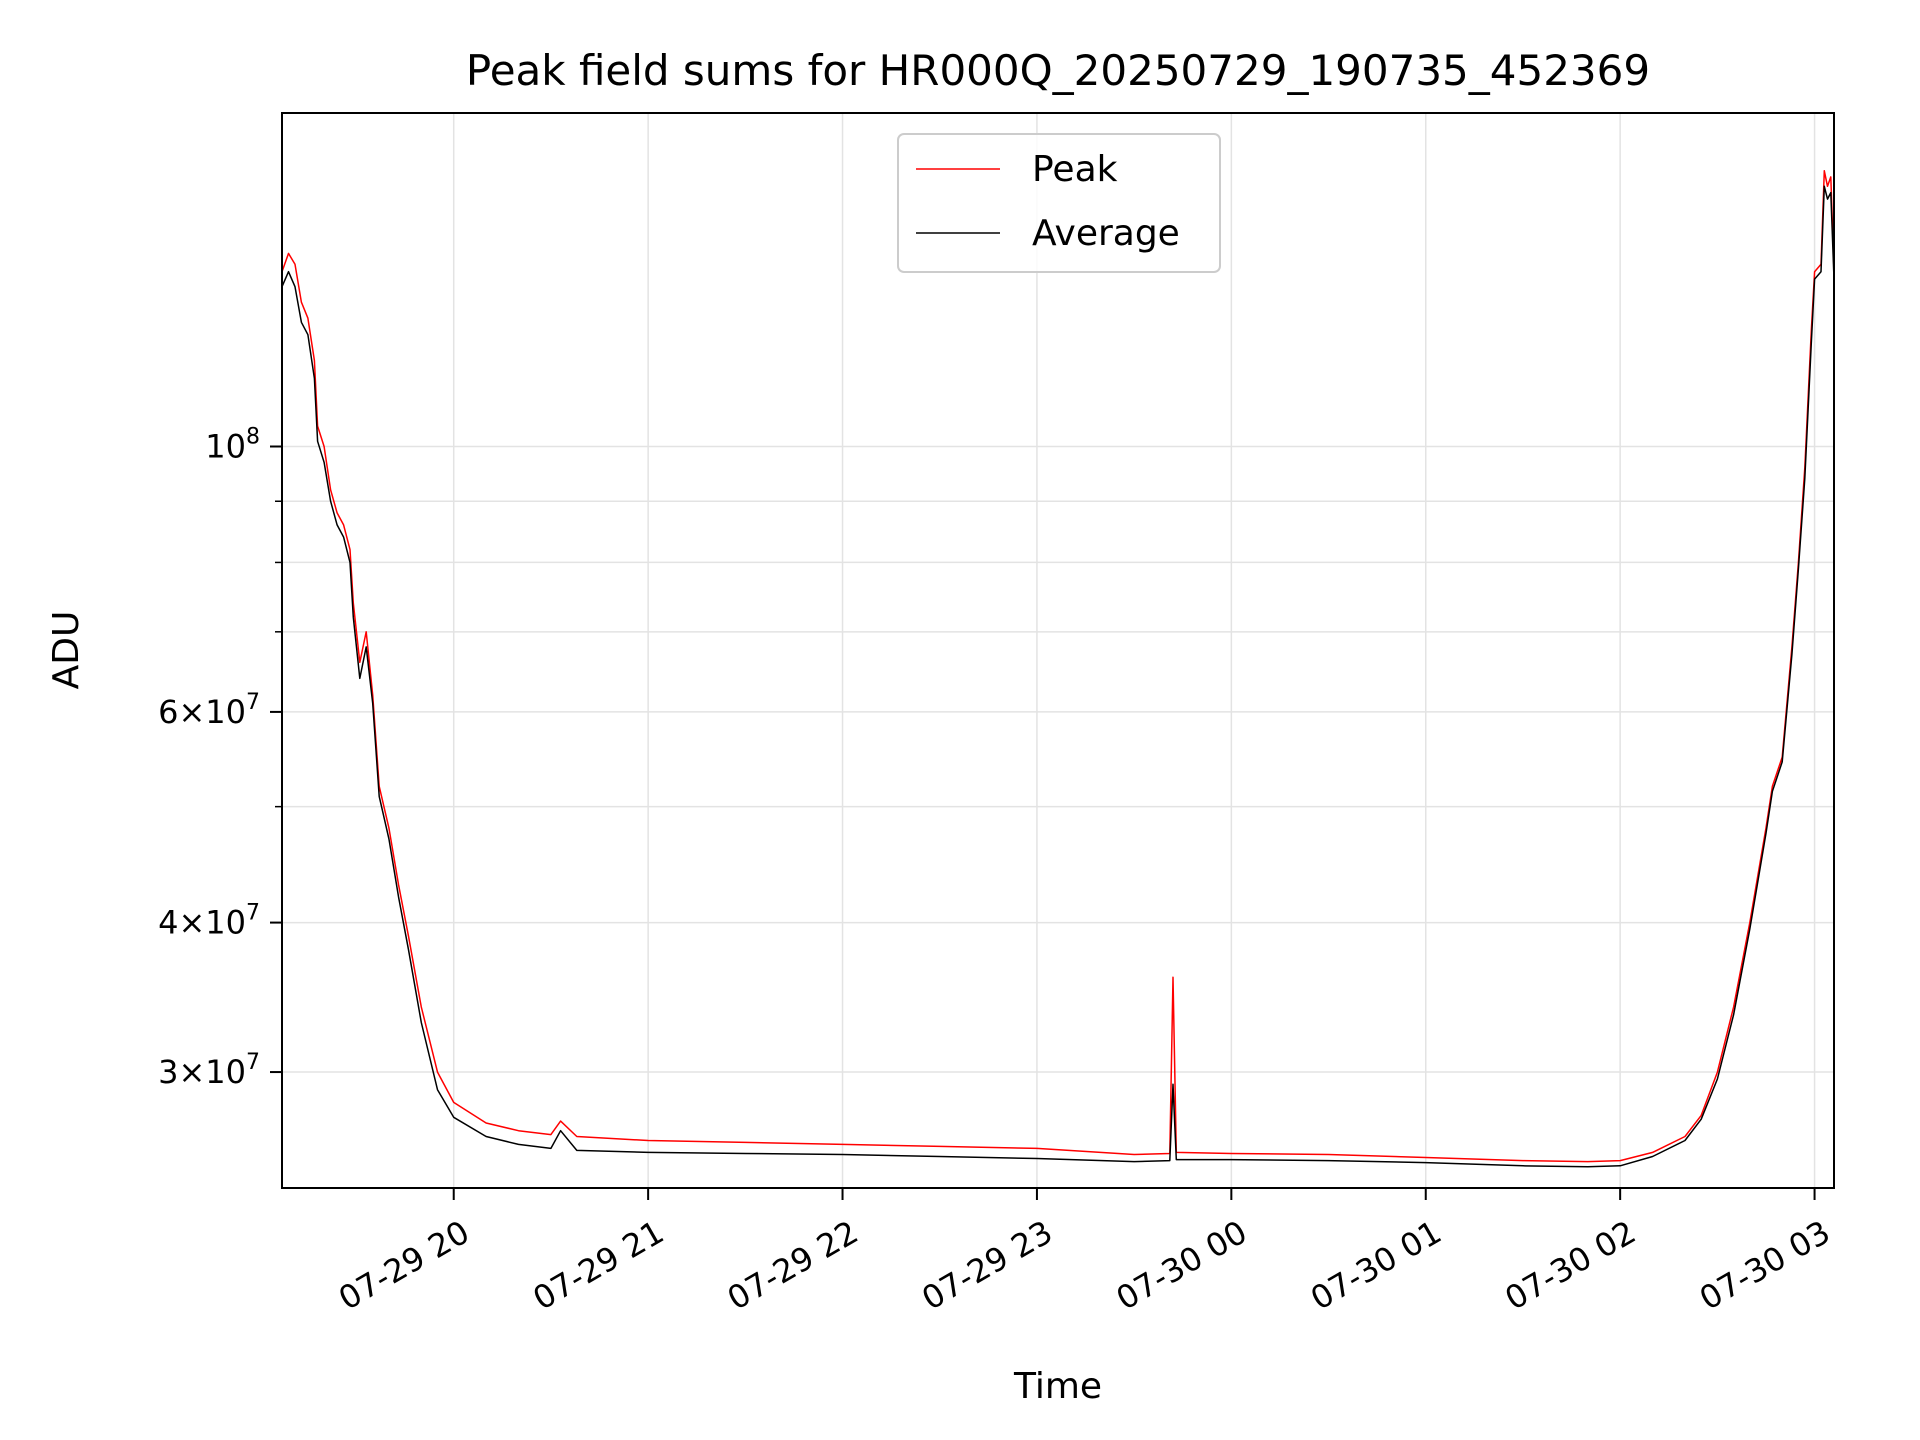 The height and width of the screenshot is (1440, 1920). I want to click on y-tick-label-1: 4×107, so click(209, 921).